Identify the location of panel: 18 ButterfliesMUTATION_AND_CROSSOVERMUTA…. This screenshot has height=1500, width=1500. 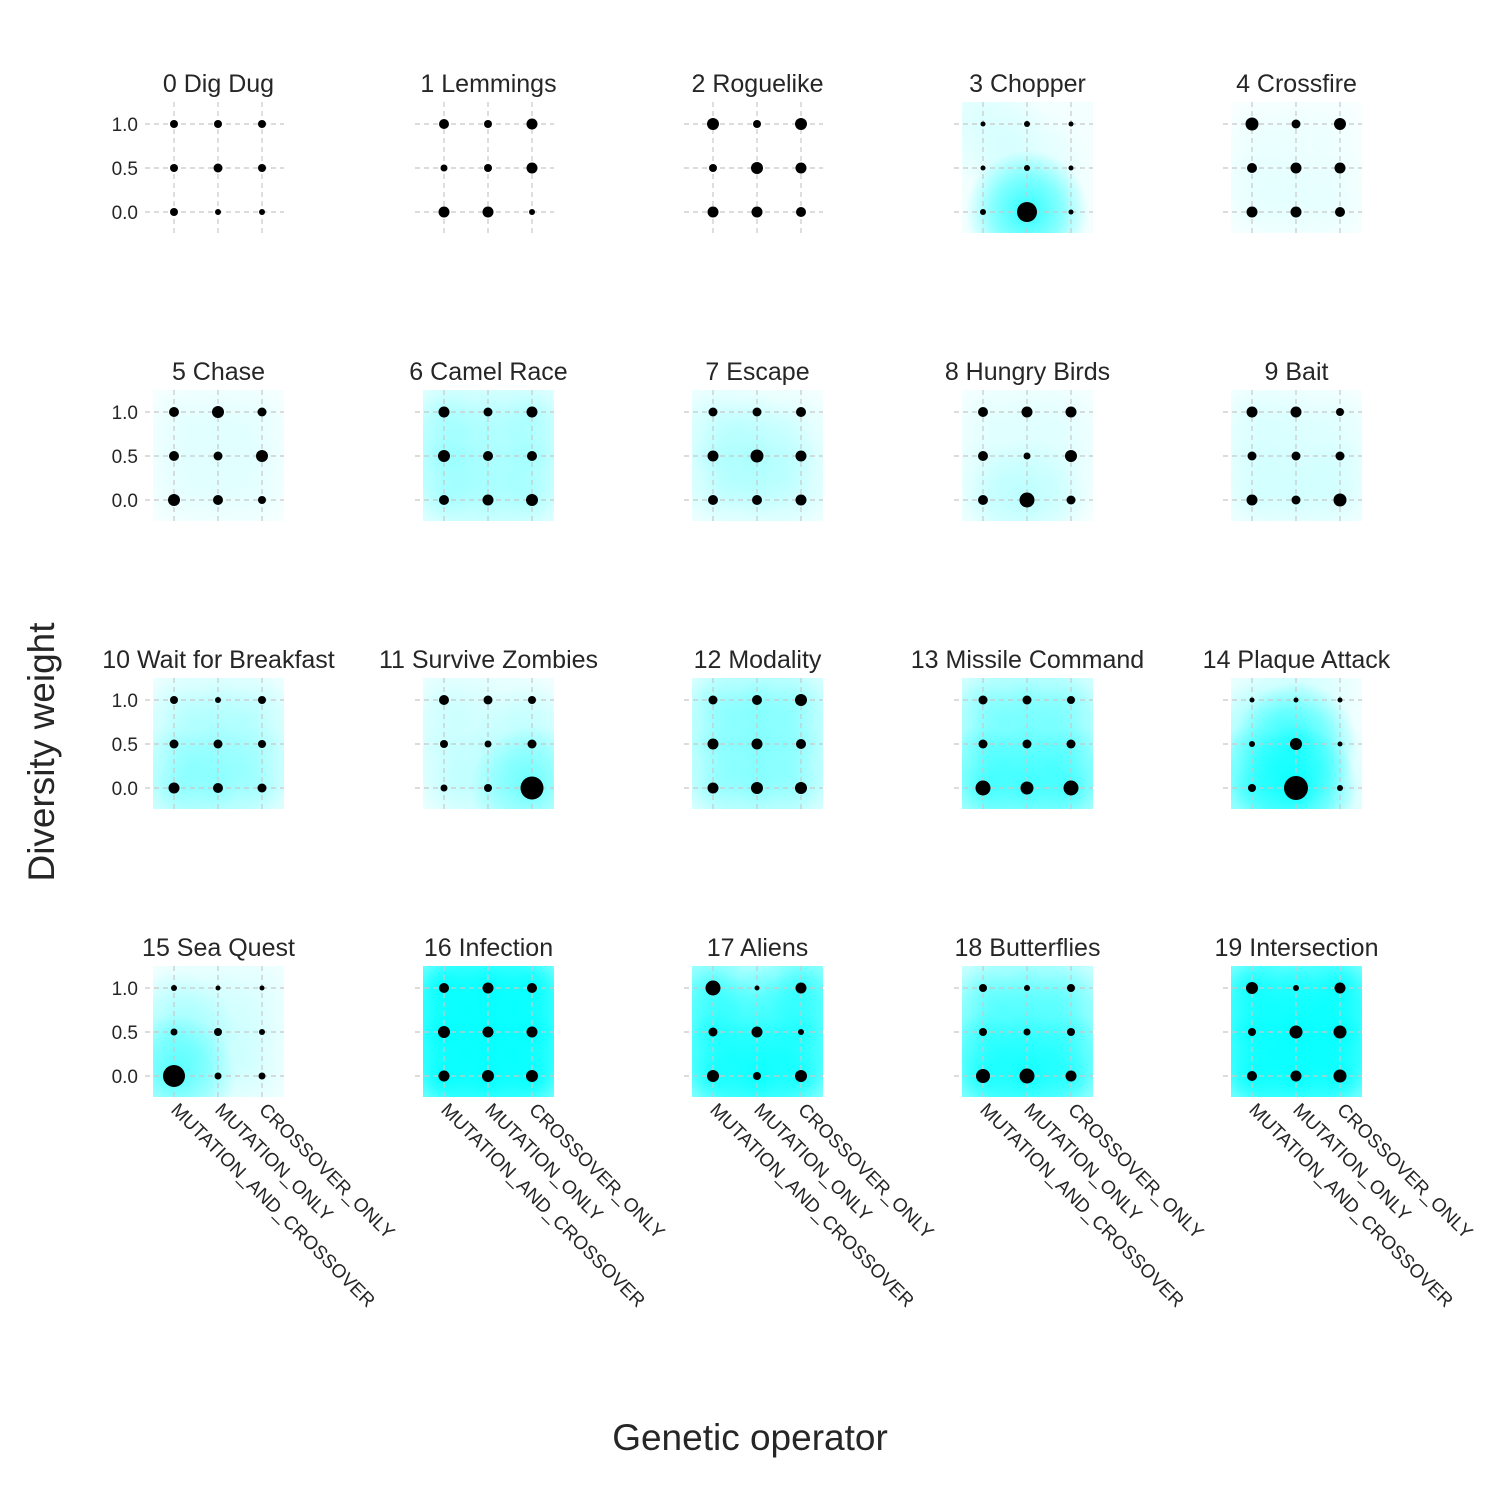
(1080, 1123).